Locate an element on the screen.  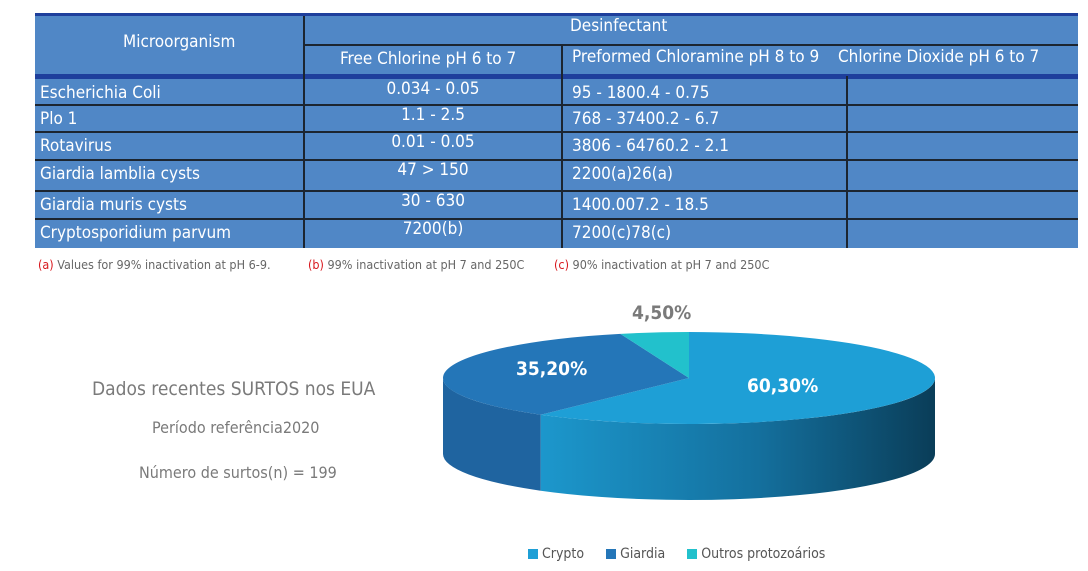
pie-slice-giardia is located at coordinates (565, 374).